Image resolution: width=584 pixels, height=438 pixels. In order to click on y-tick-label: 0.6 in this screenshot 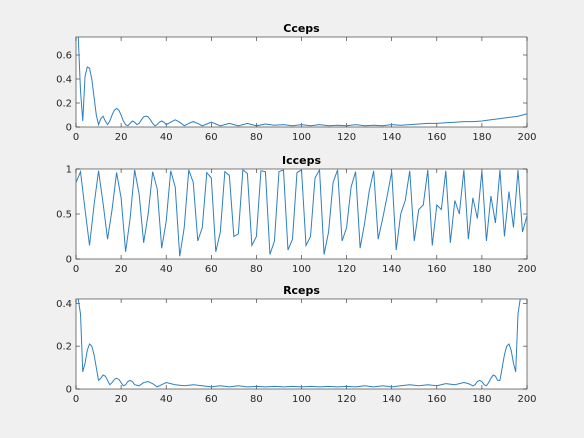, I will do `click(64, 56)`.